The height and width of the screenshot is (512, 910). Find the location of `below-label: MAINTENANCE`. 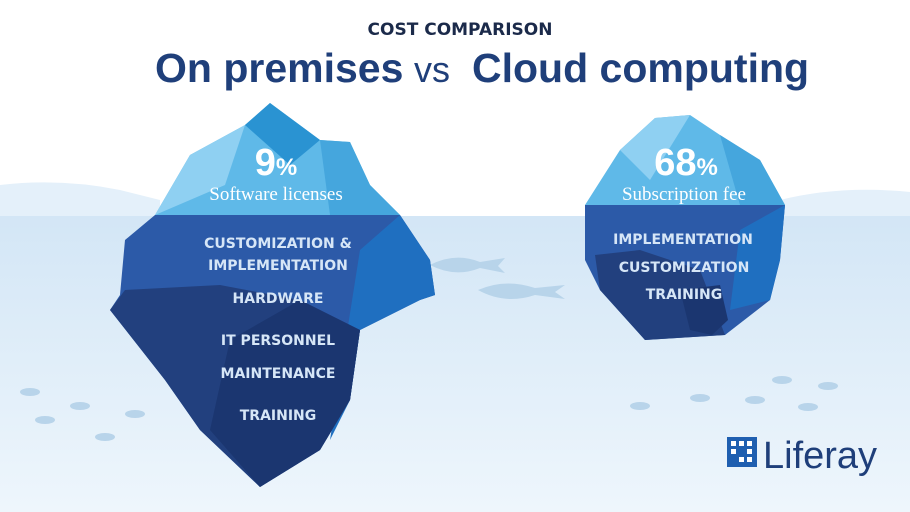

below-label: MAINTENANCE is located at coordinates (278, 374).